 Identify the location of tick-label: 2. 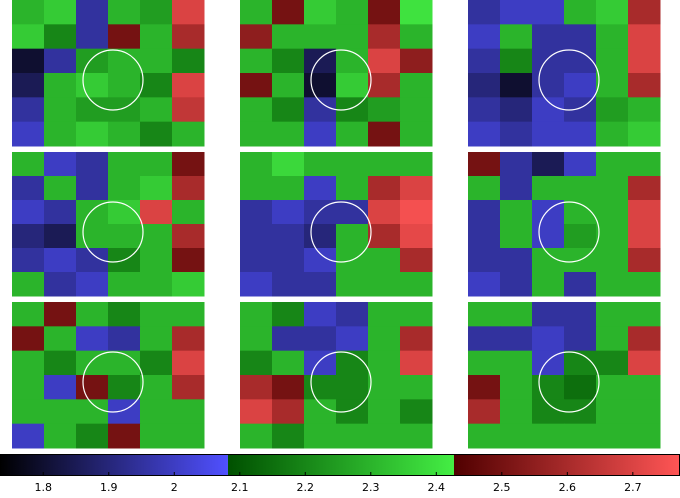
(174, 487).